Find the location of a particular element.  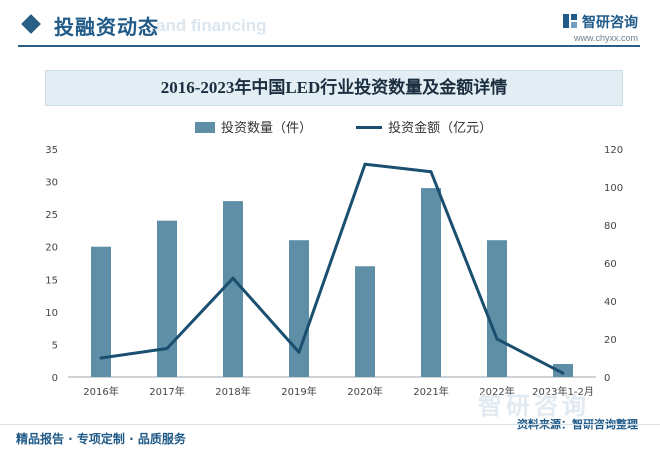

y-right-tick-label: 100 is located at coordinates (613, 188).